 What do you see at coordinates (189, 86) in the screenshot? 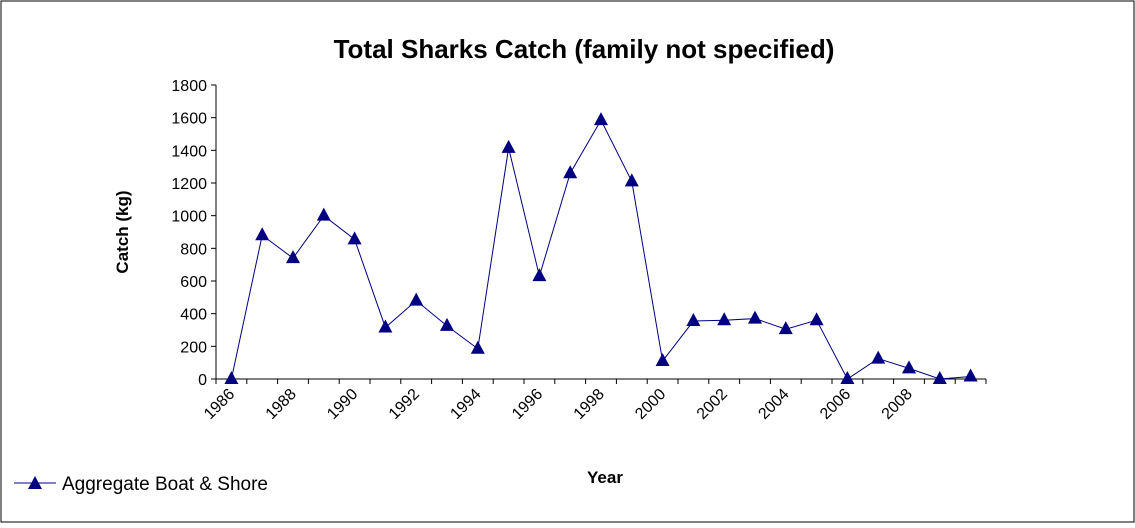
I see `y-tick-label: 1800` at bounding box center [189, 86].